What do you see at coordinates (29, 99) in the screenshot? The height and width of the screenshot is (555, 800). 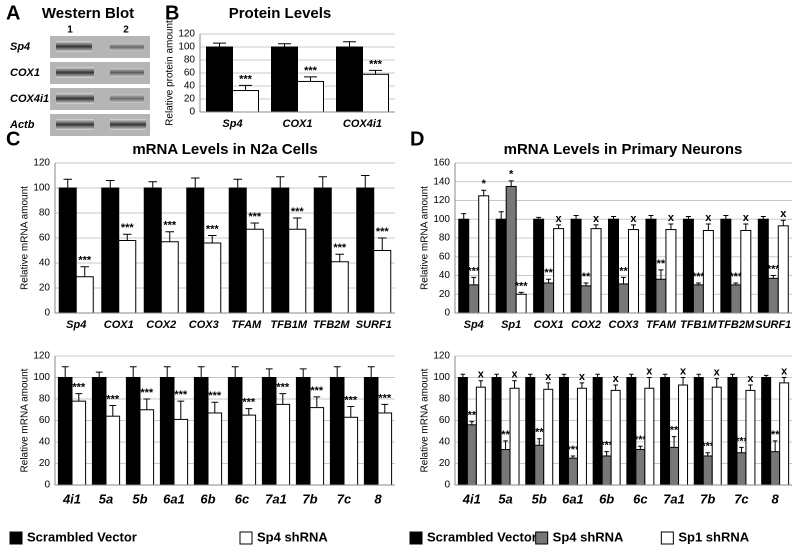 I see `blot-row-label: COX4i1` at bounding box center [29, 99].